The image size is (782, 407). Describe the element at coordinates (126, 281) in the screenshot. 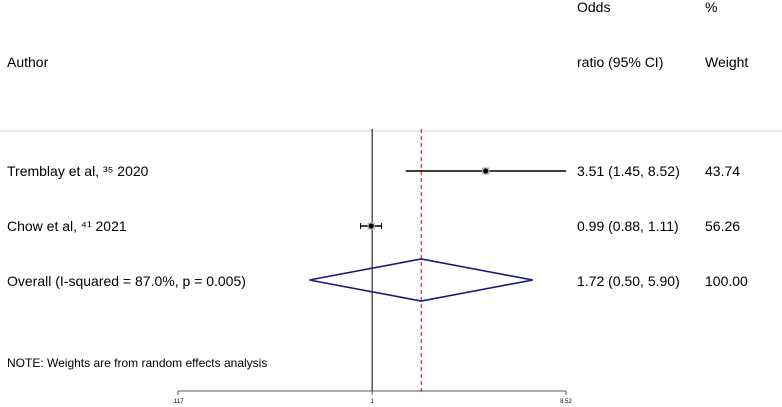

I see `overall-label: Overall (I-squared = 87.0%, p = 0.005)` at that location.